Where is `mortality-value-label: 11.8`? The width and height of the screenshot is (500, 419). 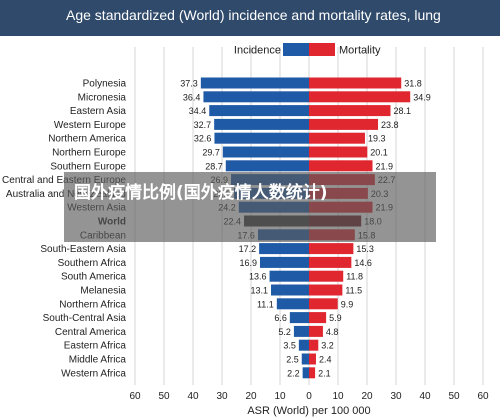 mortality-value-label: 11.8 is located at coordinates (354, 277).